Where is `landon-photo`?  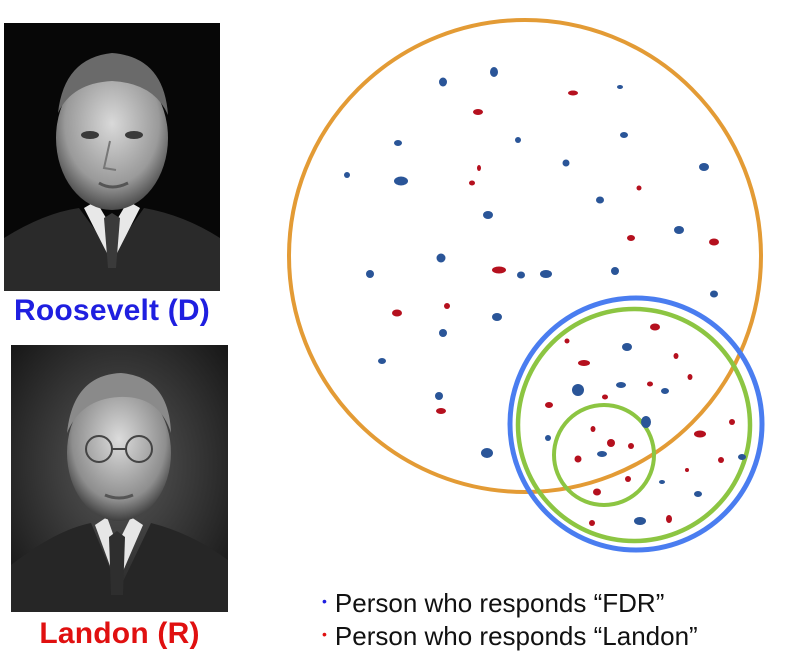
landon-photo is located at coordinates (119, 478).